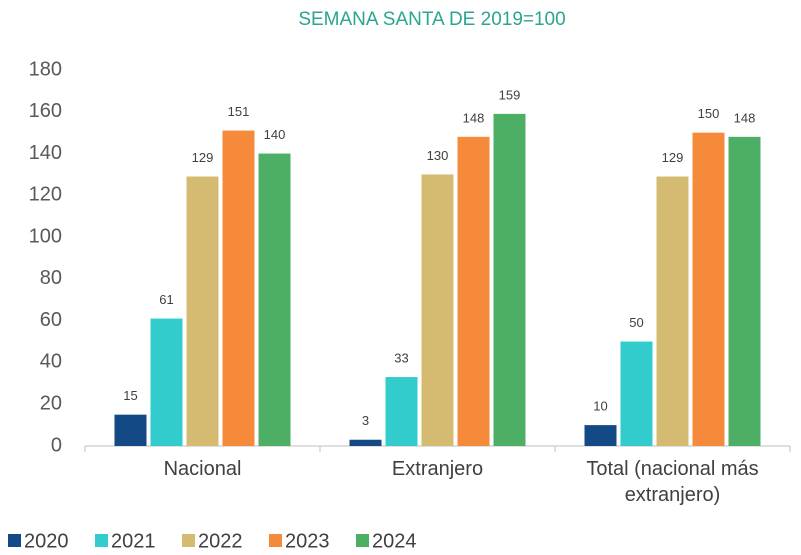  What do you see at coordinates (709, 113) in the screenshot?
I see `value-label: 150` at bounding box center [709, 113].